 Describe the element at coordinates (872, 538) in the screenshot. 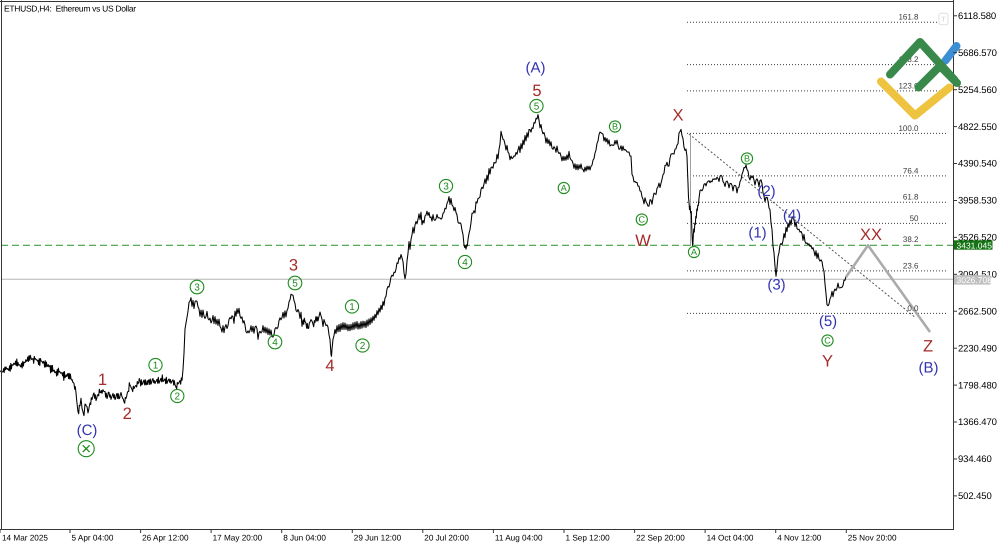

I see `svg-text: 25 Nov 20:00` at that location.